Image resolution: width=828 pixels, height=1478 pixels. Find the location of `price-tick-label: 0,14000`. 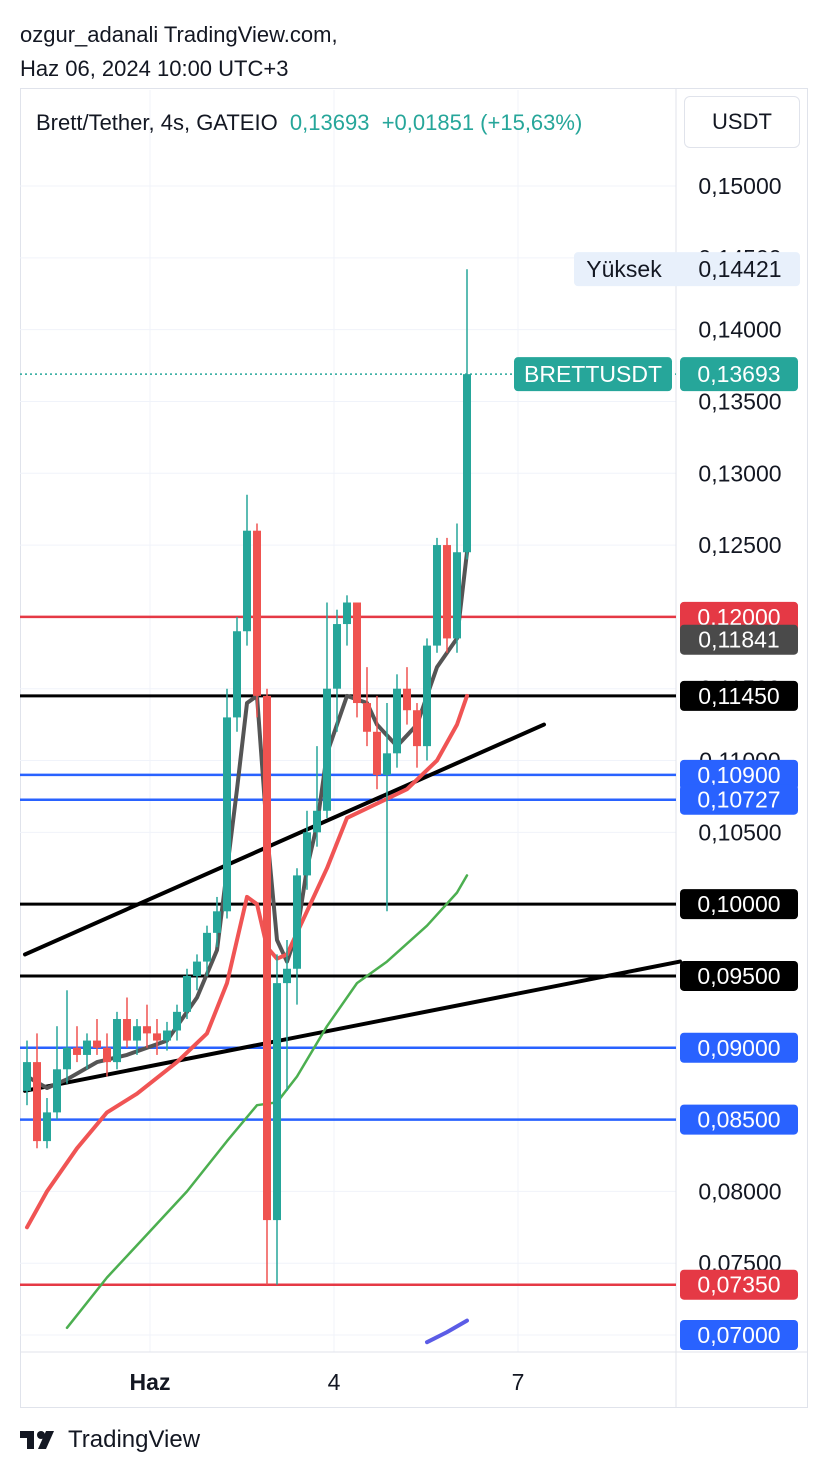

price-tick-label: 0,14000 is located at coordinates (739, 330).